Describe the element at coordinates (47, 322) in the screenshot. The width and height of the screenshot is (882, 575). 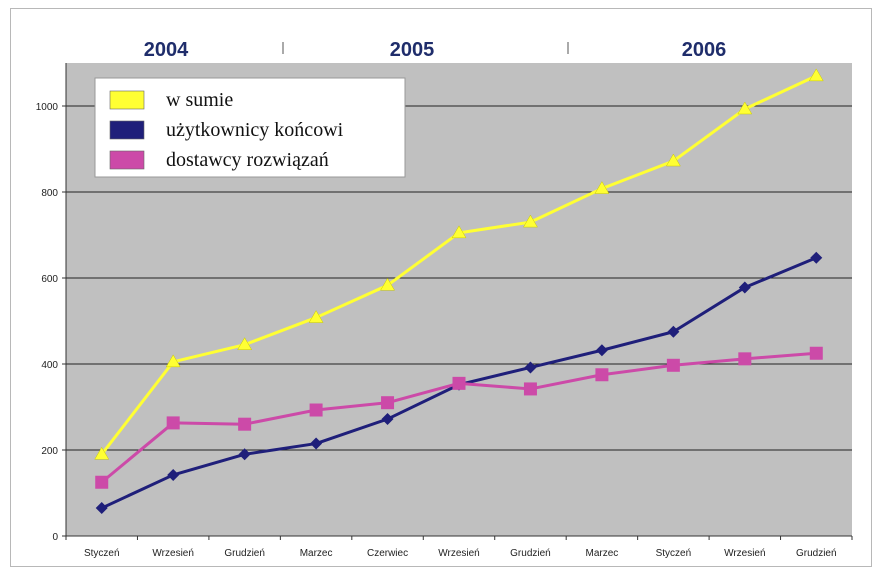
I see `y-tick-labels: 0 200 400 600 800 1000` at that location.